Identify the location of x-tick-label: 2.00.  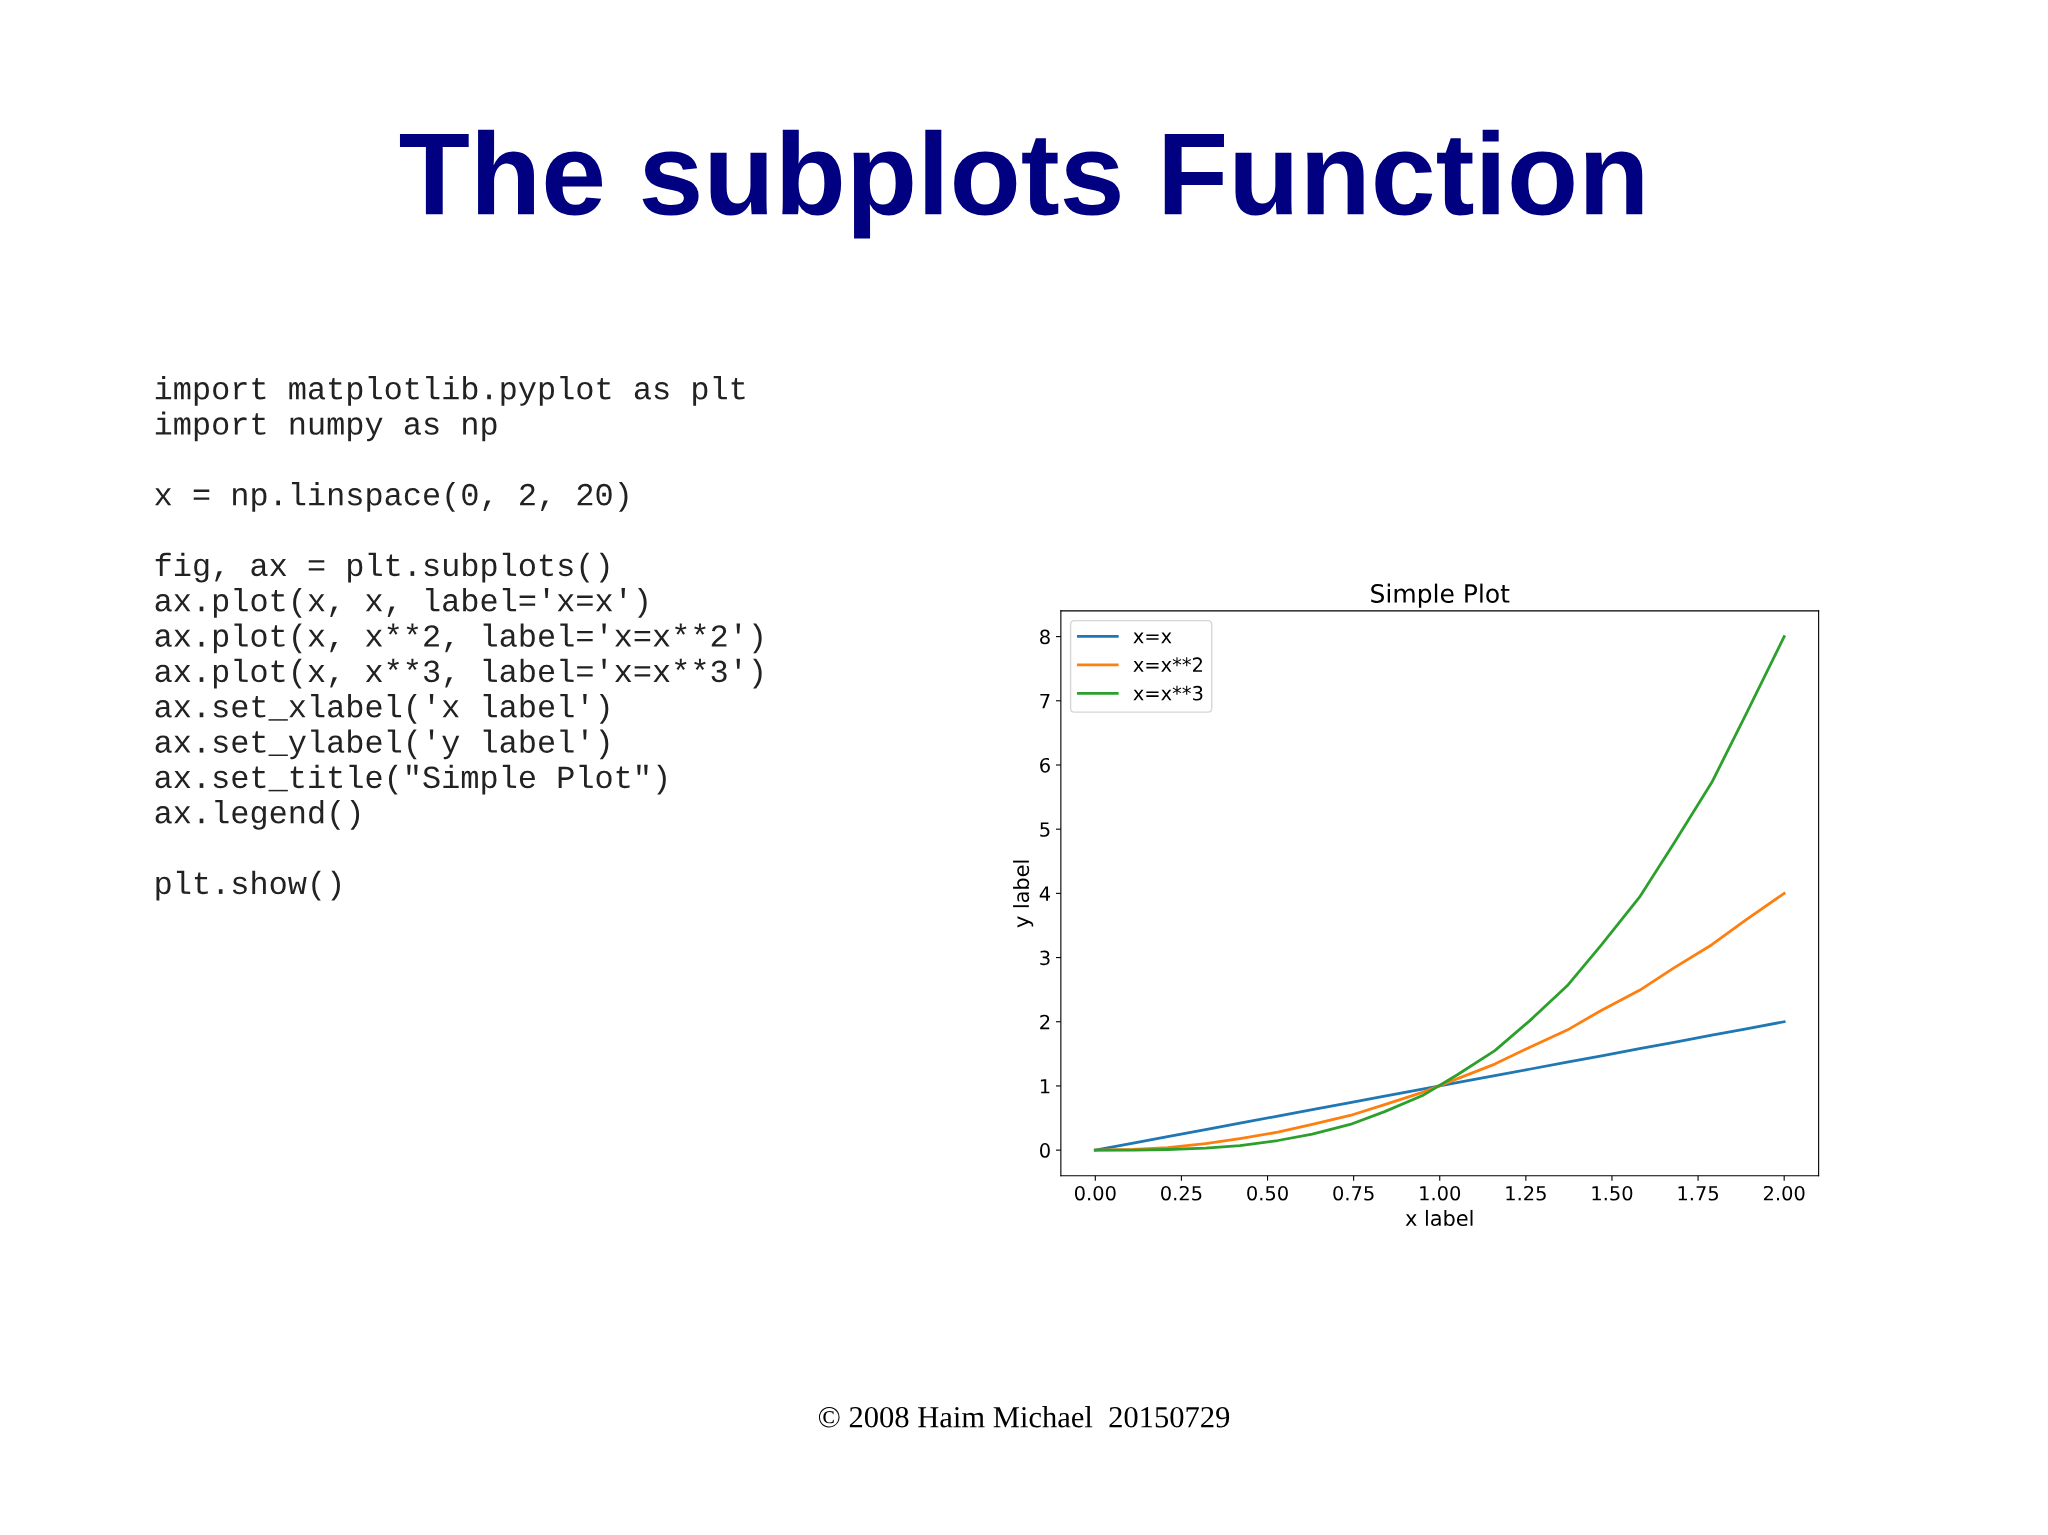
(1784, 1193).